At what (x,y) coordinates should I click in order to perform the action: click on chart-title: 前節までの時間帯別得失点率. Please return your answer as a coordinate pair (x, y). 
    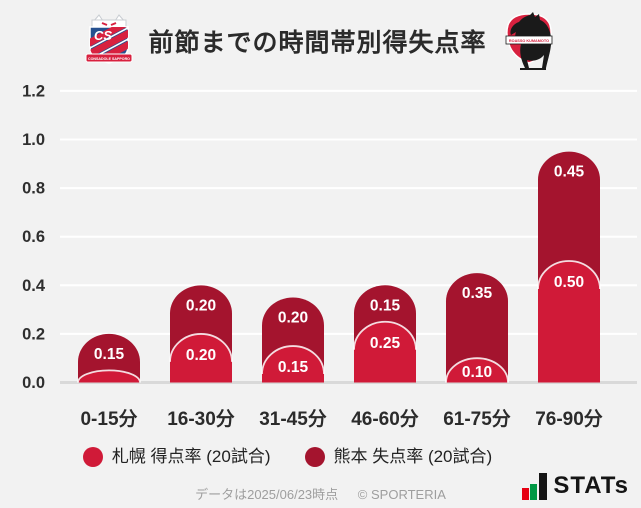
    Looking at the image, I should click on (317, 43).